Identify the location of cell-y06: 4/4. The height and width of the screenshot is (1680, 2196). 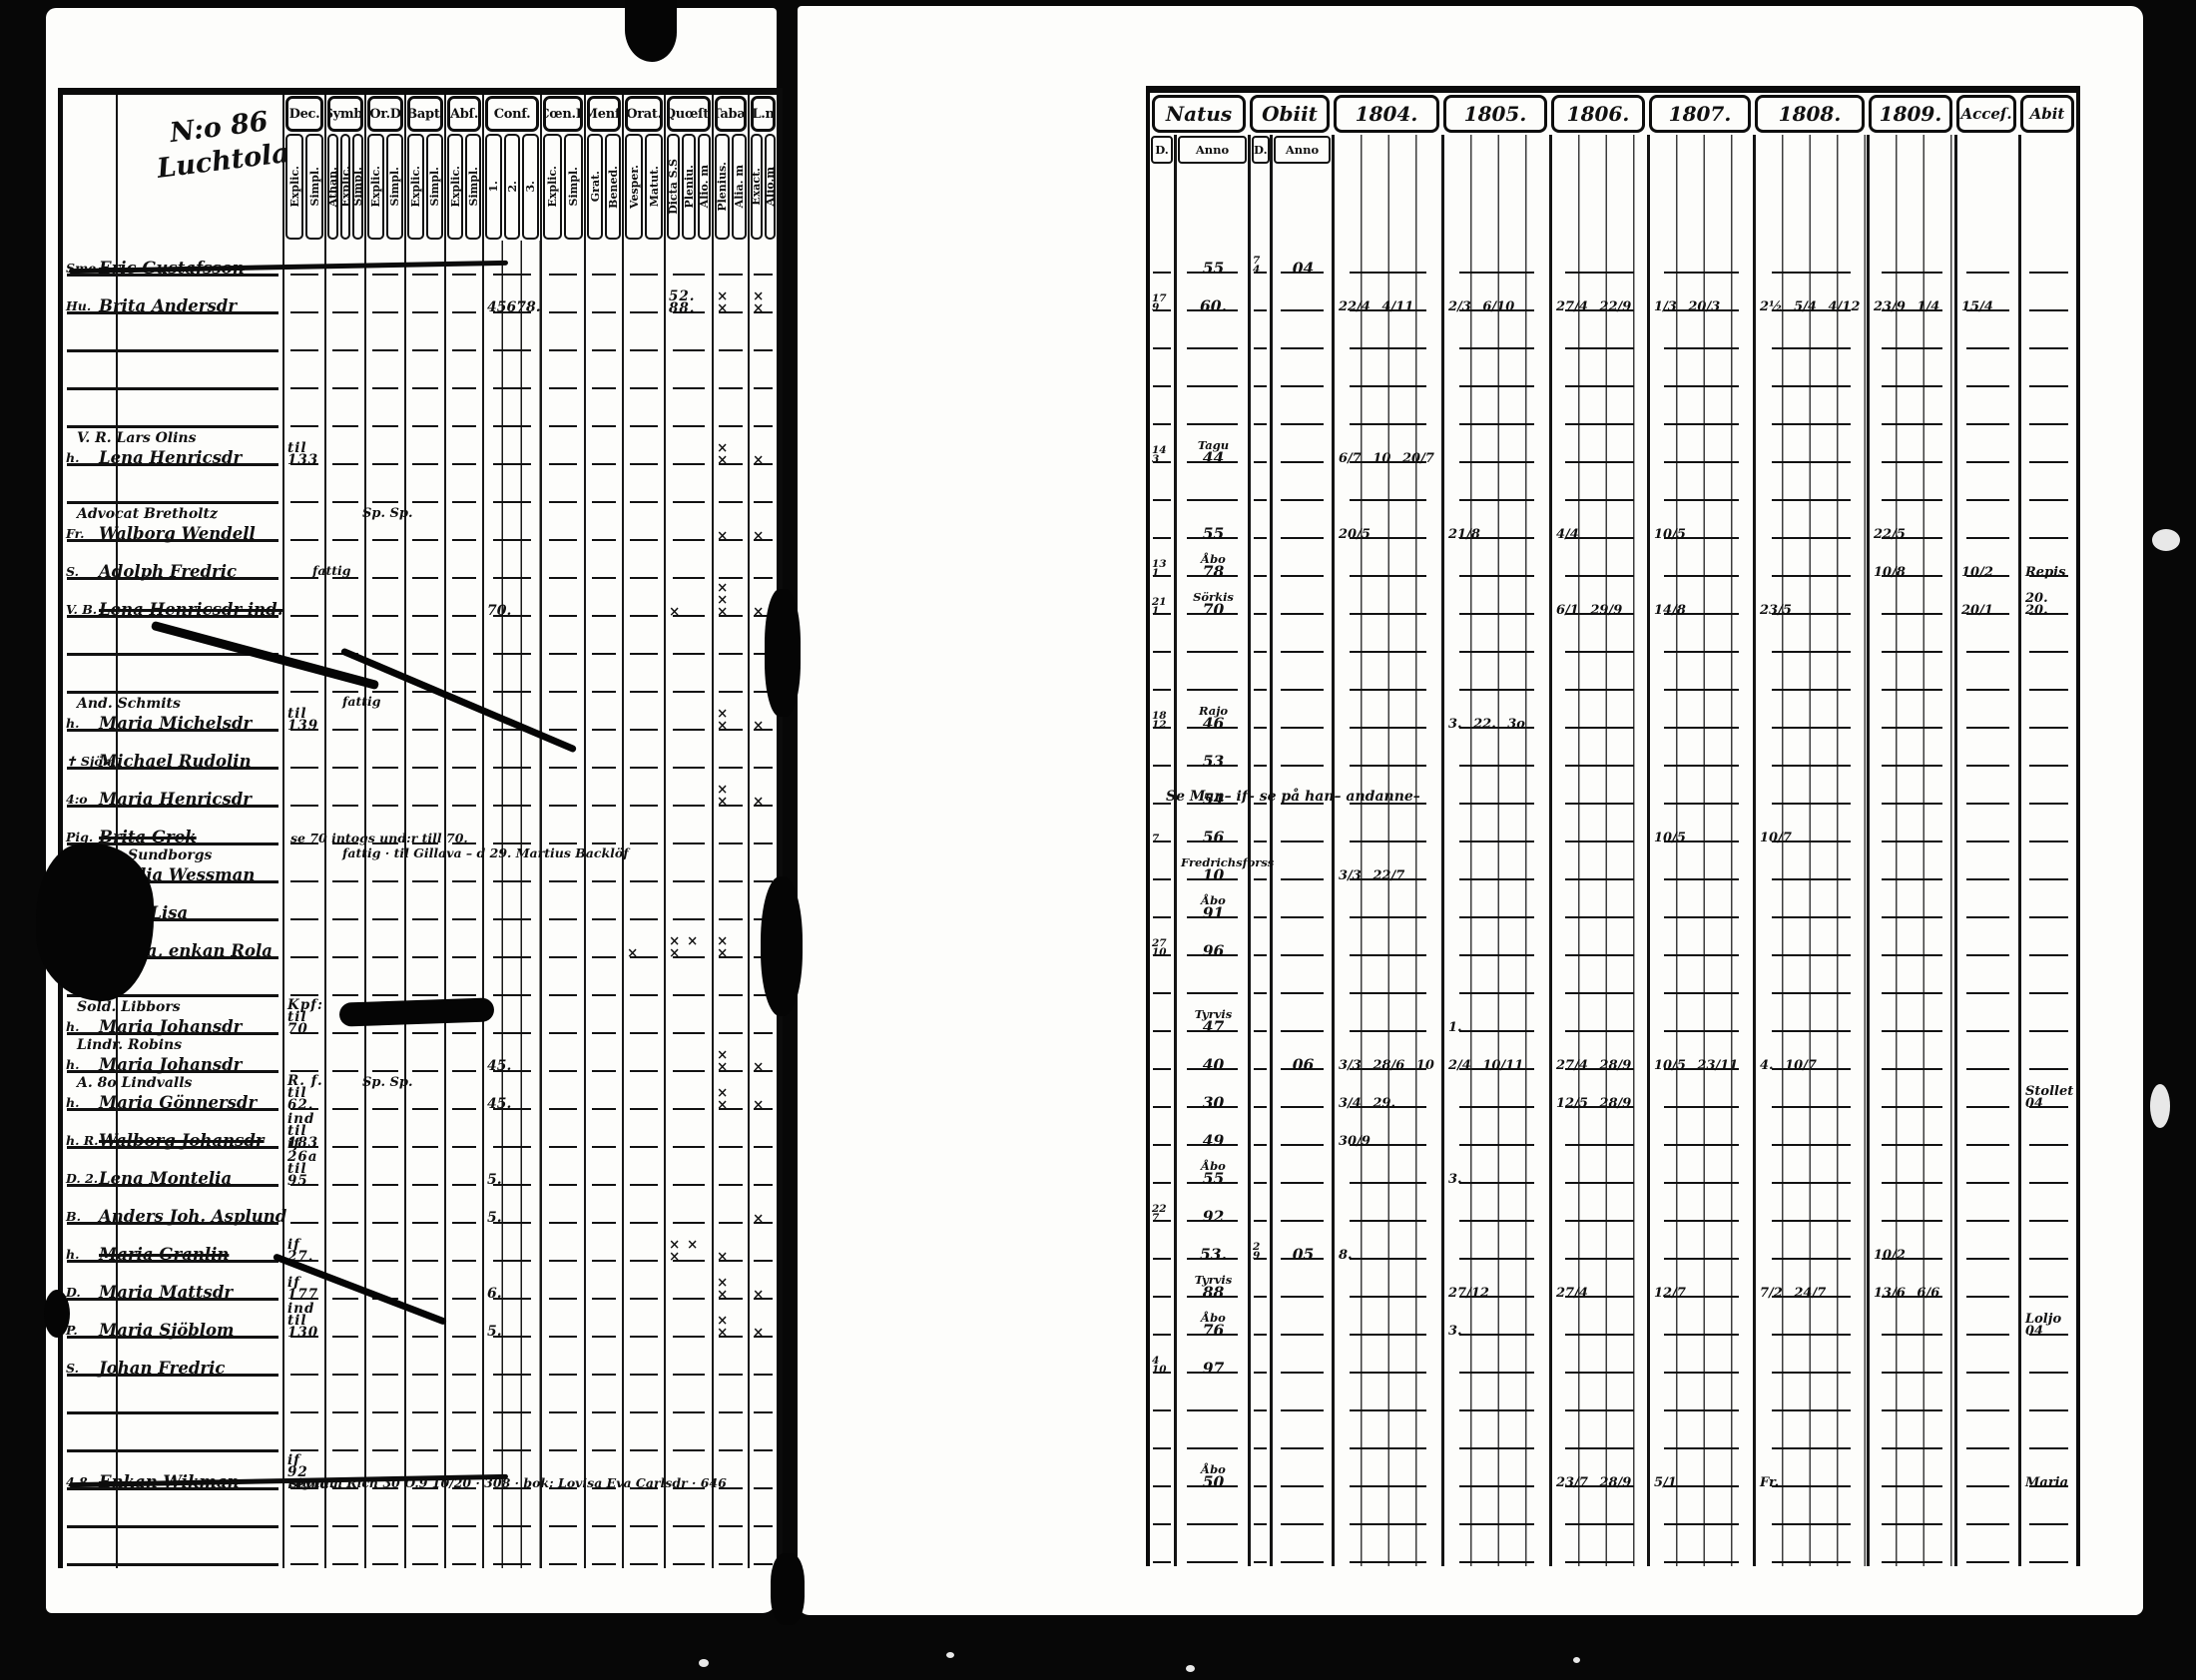
(1598, 523).